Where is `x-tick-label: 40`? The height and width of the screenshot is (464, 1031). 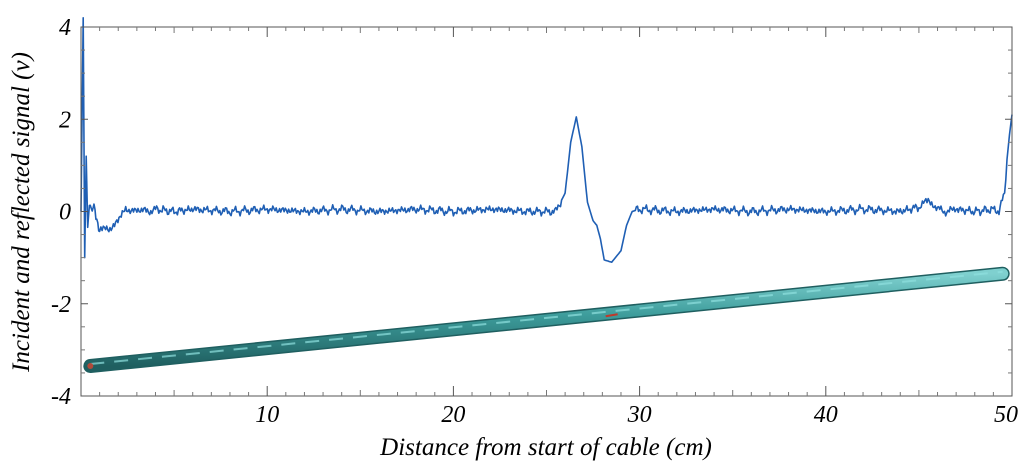
x-tick-label: 40 is located at coordinates (826, 415).